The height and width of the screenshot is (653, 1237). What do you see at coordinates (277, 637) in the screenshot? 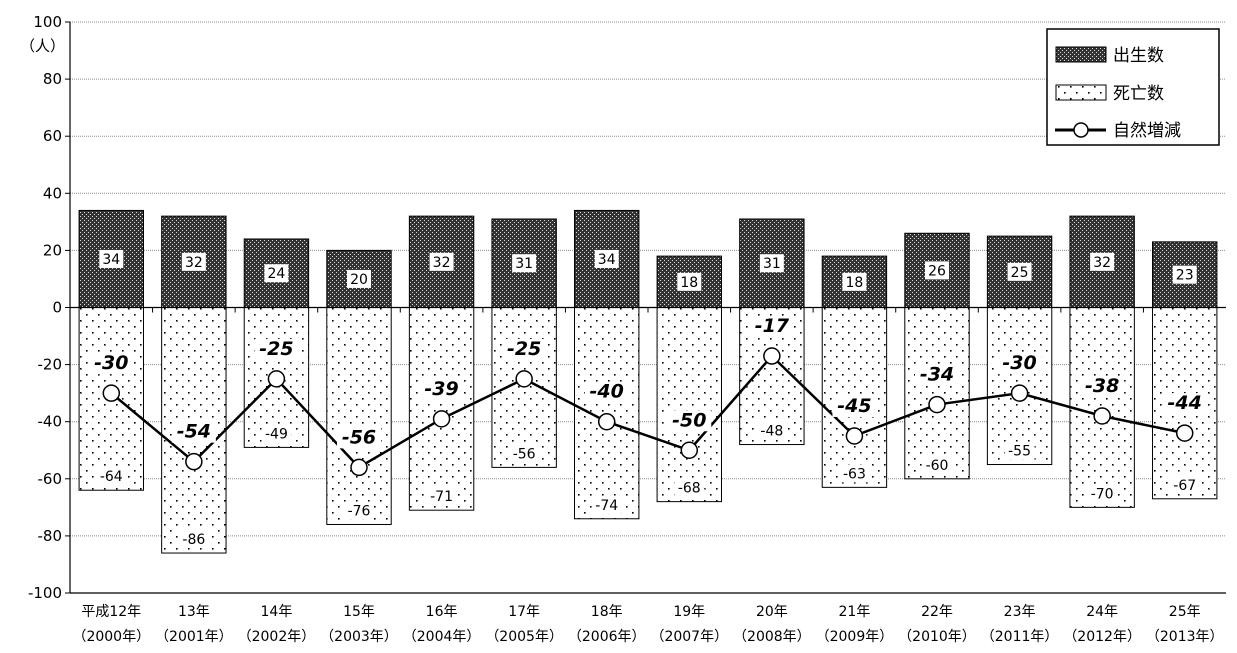
I see `category-label-western-year: （2002年）` at bounding box center [277, 637].